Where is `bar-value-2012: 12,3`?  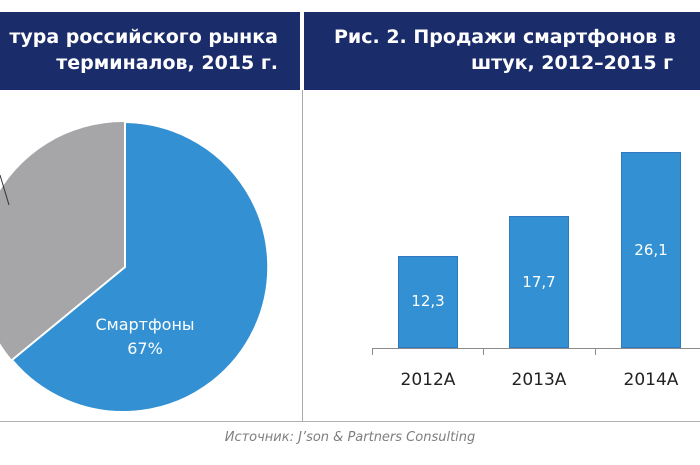
bar-value-2012: 12,3 is located at coordinates (428, 301).